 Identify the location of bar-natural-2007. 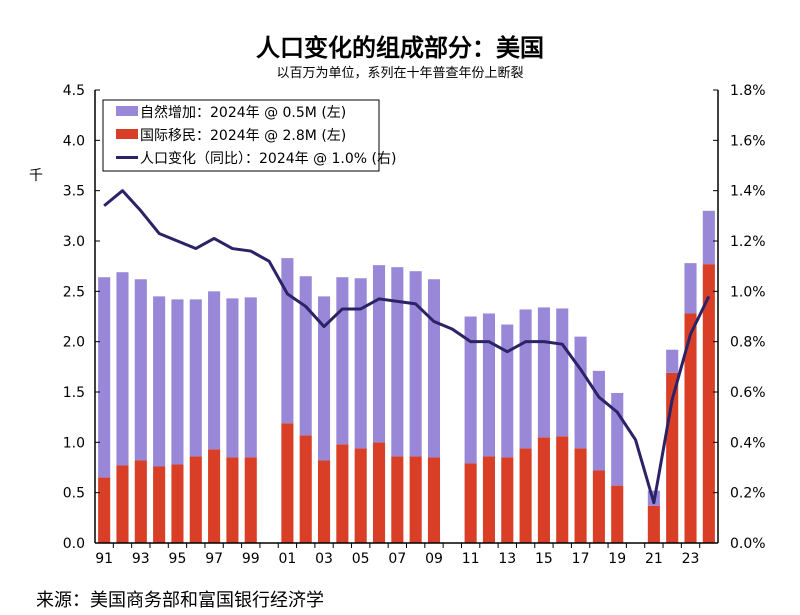
(397, 362).